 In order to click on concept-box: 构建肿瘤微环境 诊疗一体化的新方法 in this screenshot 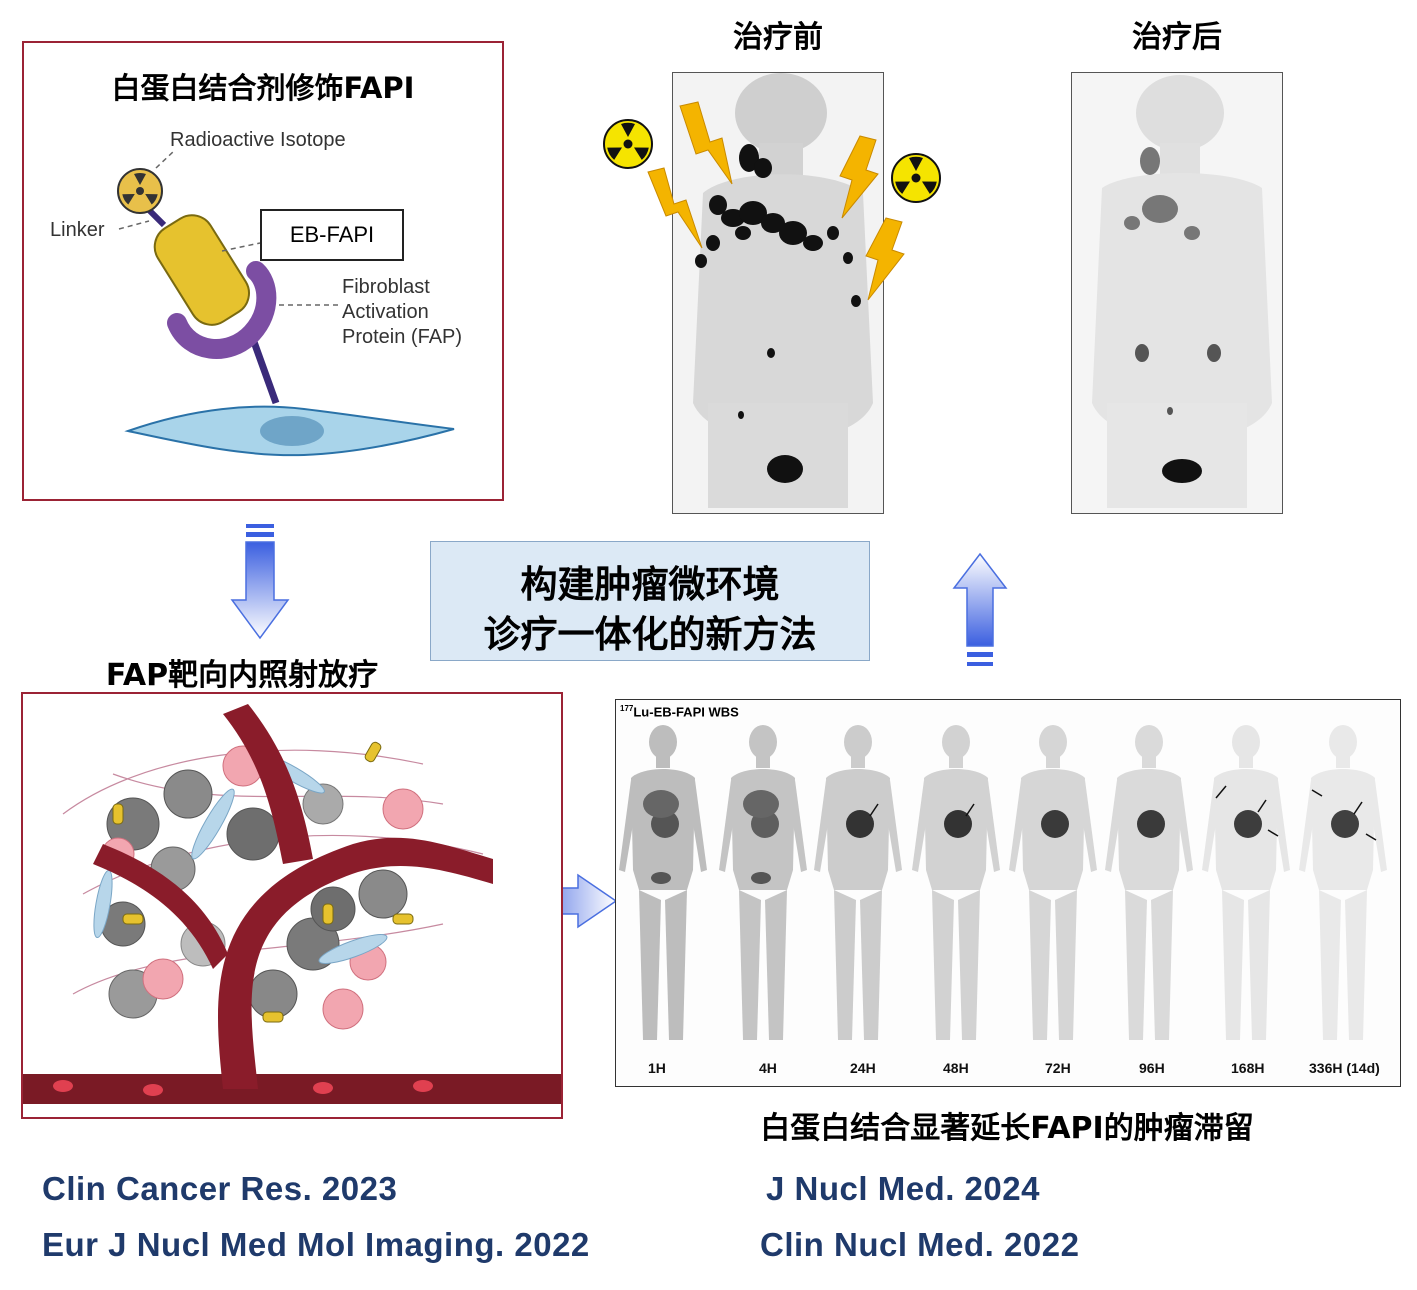, I will do `click(650, 601)`.